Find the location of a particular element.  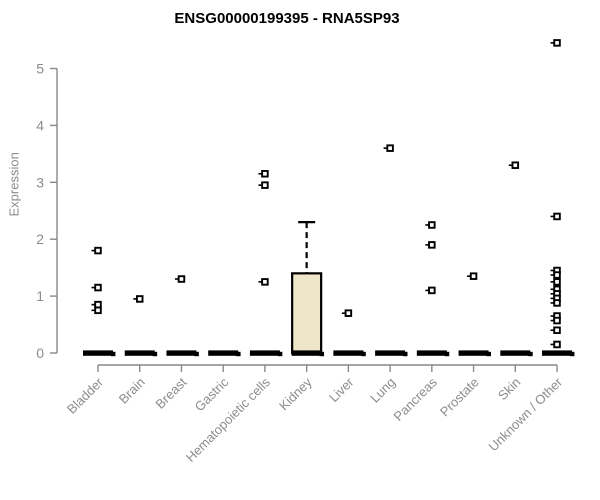

y-tick-label: 2 is located at coordinates (40, 239).